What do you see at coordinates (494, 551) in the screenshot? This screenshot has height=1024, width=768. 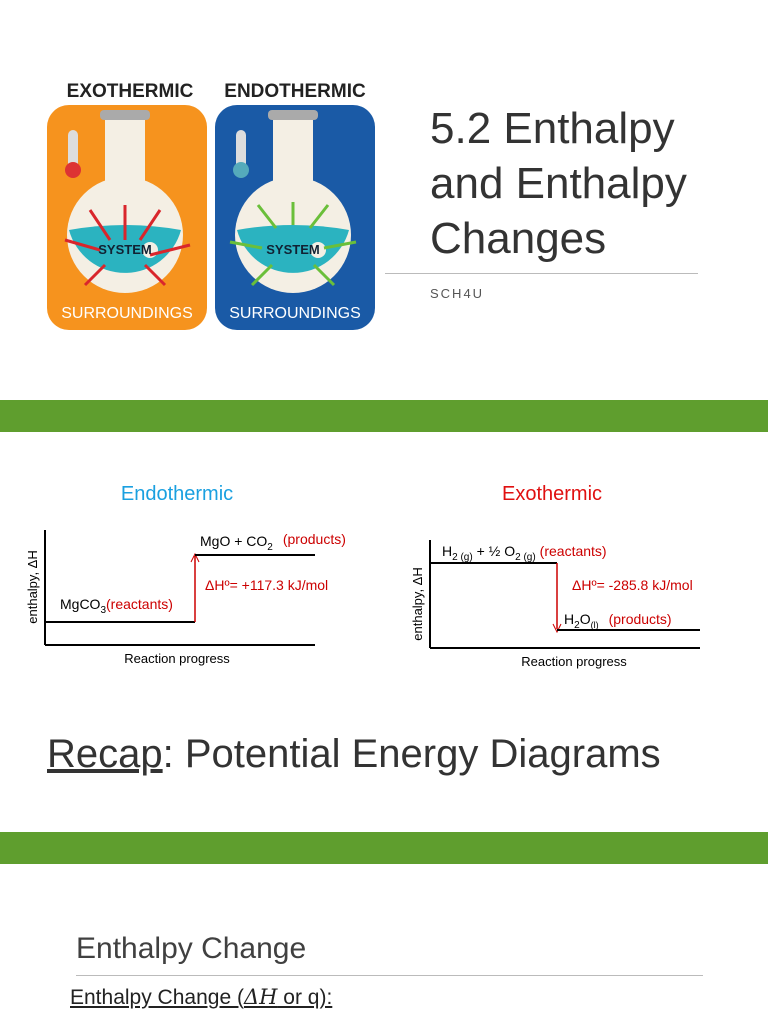 I see `formula: + ½ O` at bounding box center [494, 551].